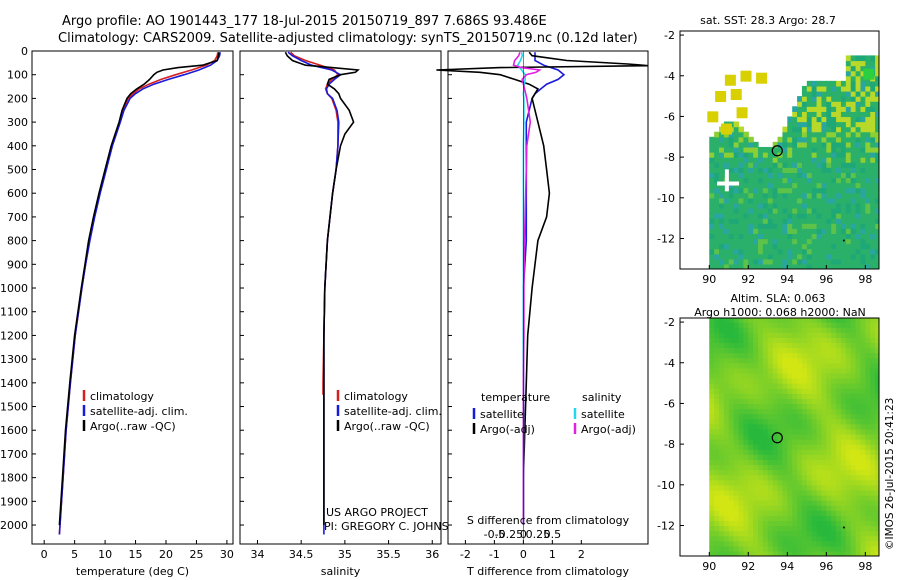 The width and height of the screenshot is (900, 580). Describe the element at coordinates (14, 335) in the screenshot. I see `temperature-ytick-label: 1200` at that location.